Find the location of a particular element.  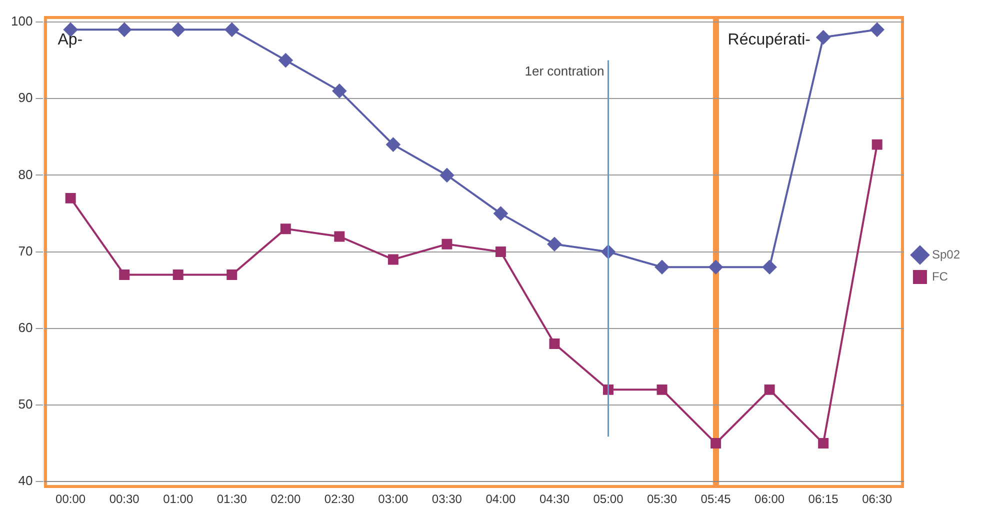

legend-label: Sp02 is located at coordinates (946, 254).